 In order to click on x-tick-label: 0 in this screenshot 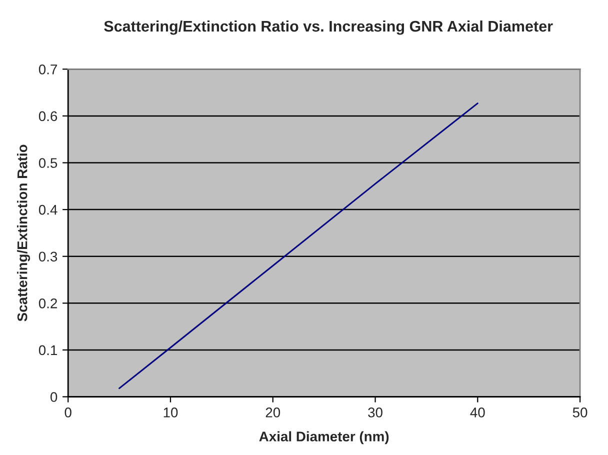, I will do `click(68, 413)`.